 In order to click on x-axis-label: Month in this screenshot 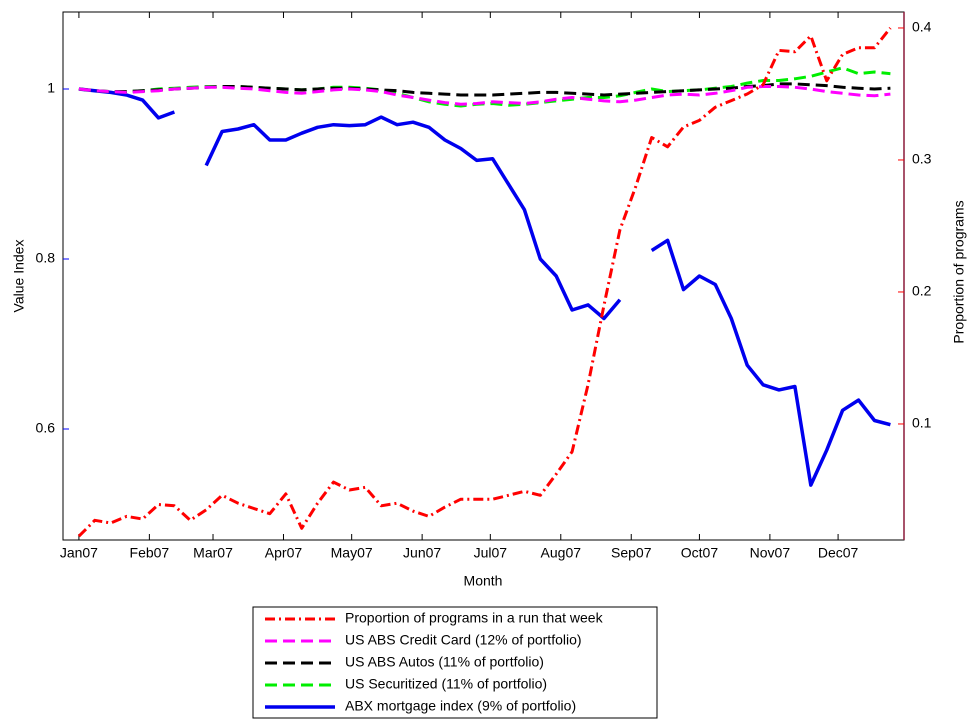, I will do `click(483, 581)`.